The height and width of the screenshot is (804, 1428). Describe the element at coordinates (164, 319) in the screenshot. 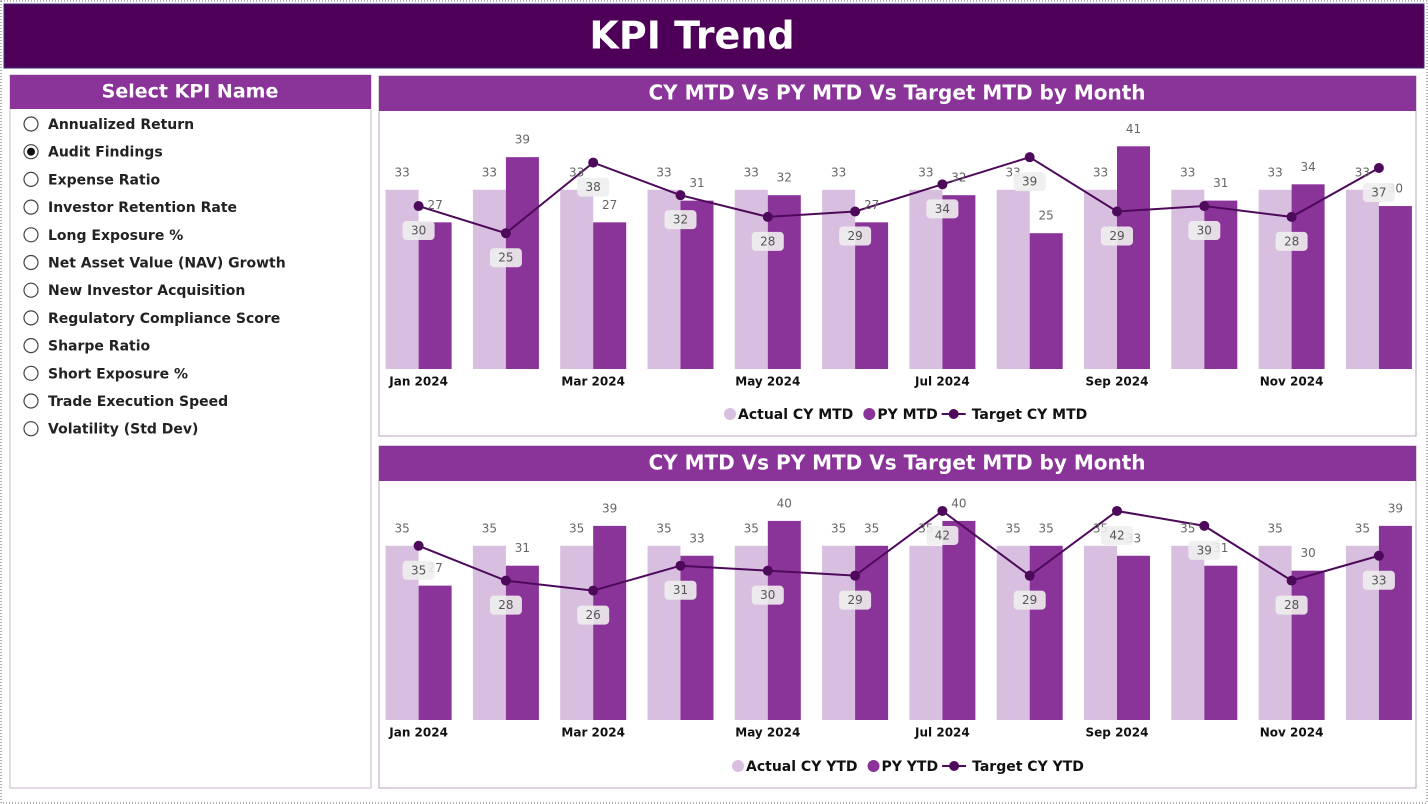

I see `slicer-option: Regulatory Compliance Score` at that location.